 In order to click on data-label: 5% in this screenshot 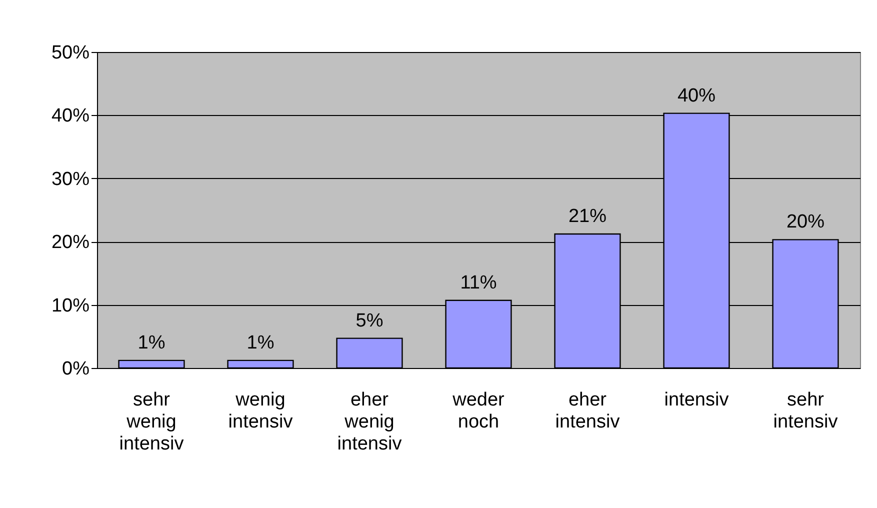, I will do `click(370, 321)`.